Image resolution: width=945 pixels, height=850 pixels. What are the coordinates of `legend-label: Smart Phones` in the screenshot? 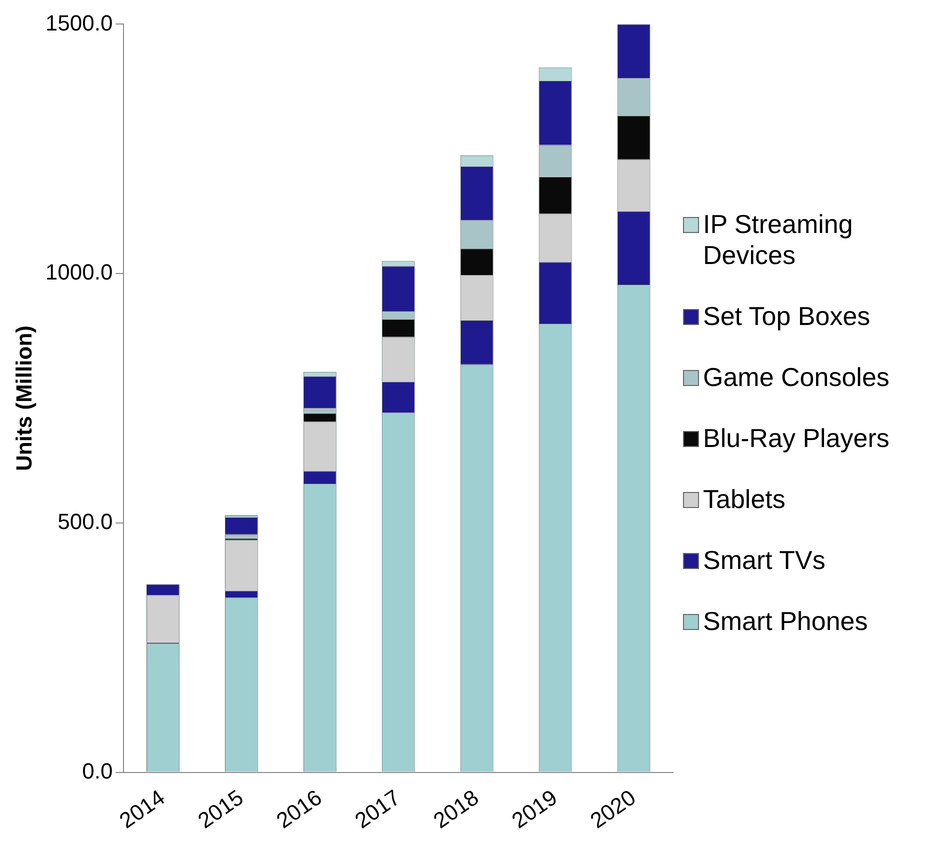 It's located at (785, 621).